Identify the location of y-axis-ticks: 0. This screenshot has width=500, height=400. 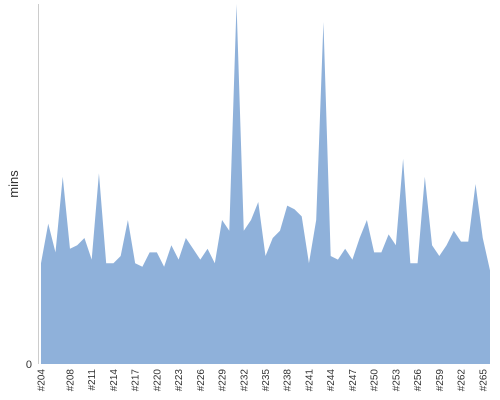
(29, 365).